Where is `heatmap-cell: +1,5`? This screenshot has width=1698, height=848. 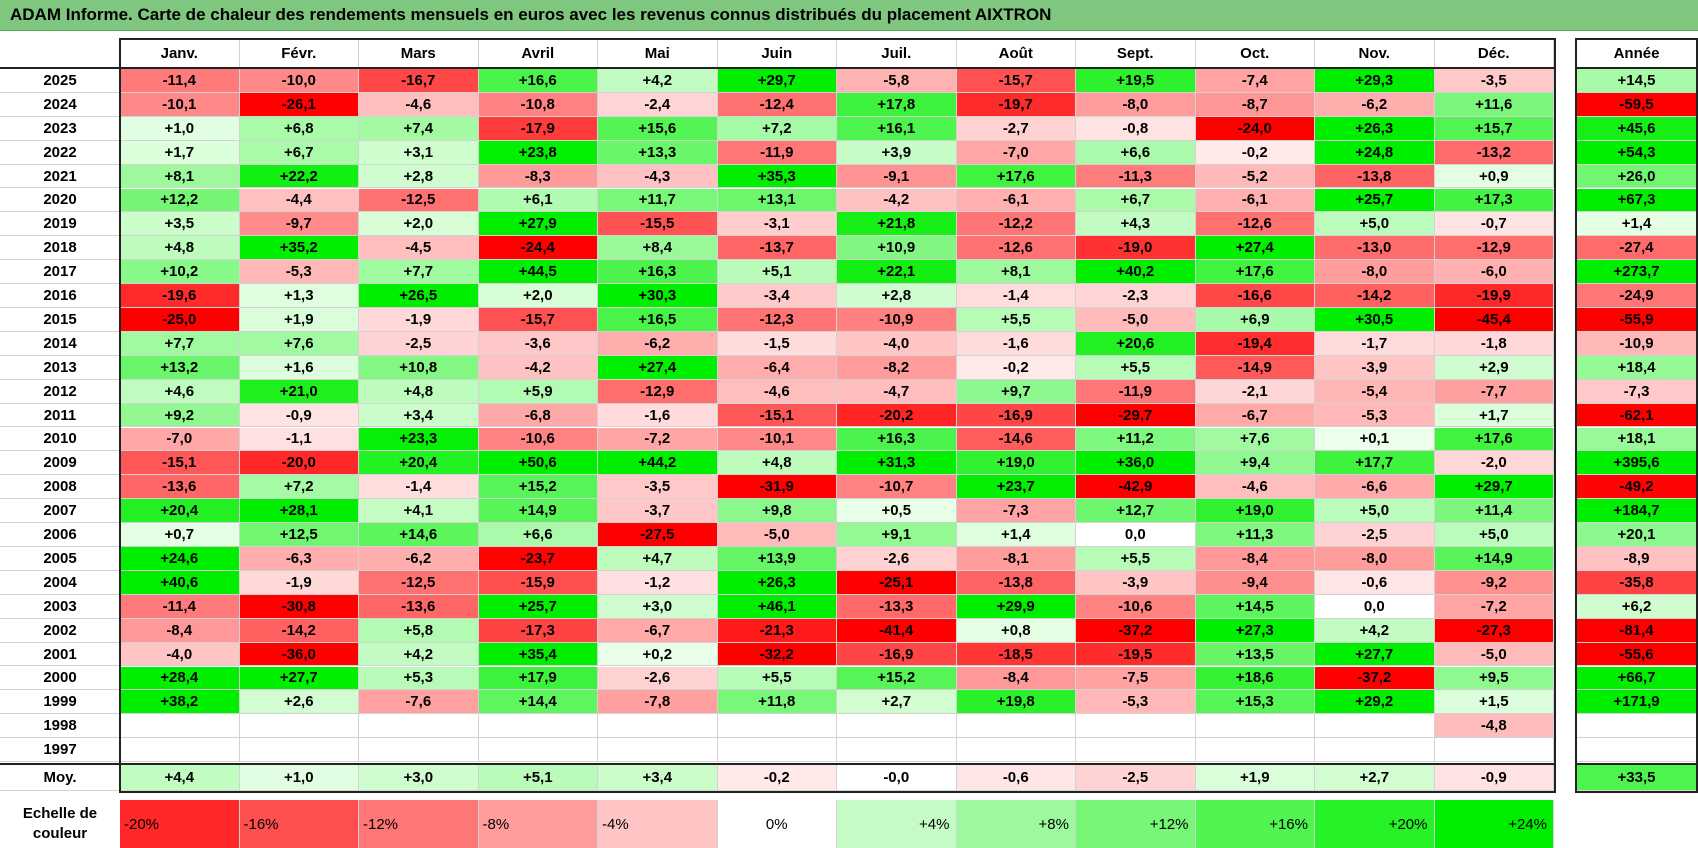 heatmap-cell: +1,5 is located at coordinates (1494, 702).